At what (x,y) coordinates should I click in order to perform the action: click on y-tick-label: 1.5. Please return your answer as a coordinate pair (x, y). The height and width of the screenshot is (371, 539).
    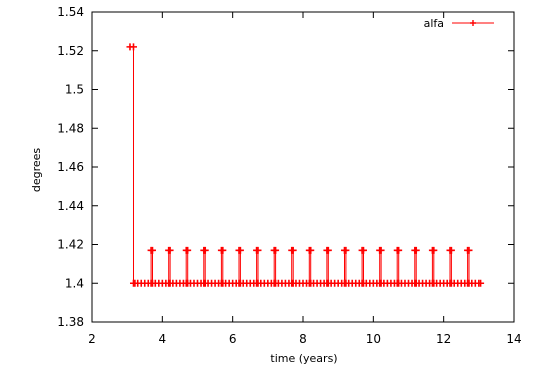
    Looking at the image, I should click on (74, 90).